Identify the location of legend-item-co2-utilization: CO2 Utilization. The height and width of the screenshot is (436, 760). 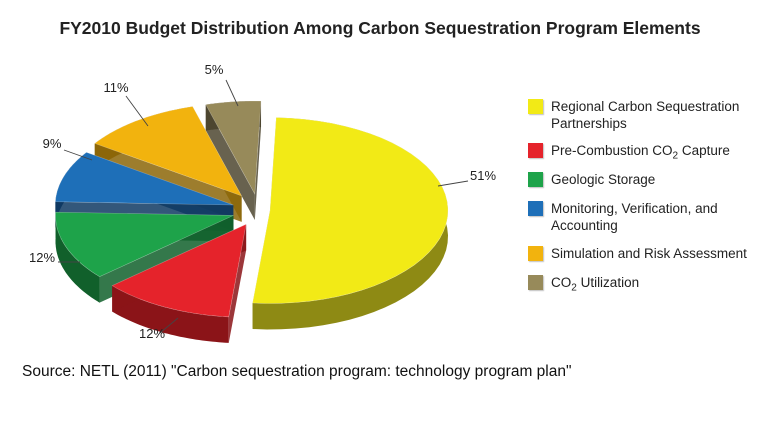
(583, 285).